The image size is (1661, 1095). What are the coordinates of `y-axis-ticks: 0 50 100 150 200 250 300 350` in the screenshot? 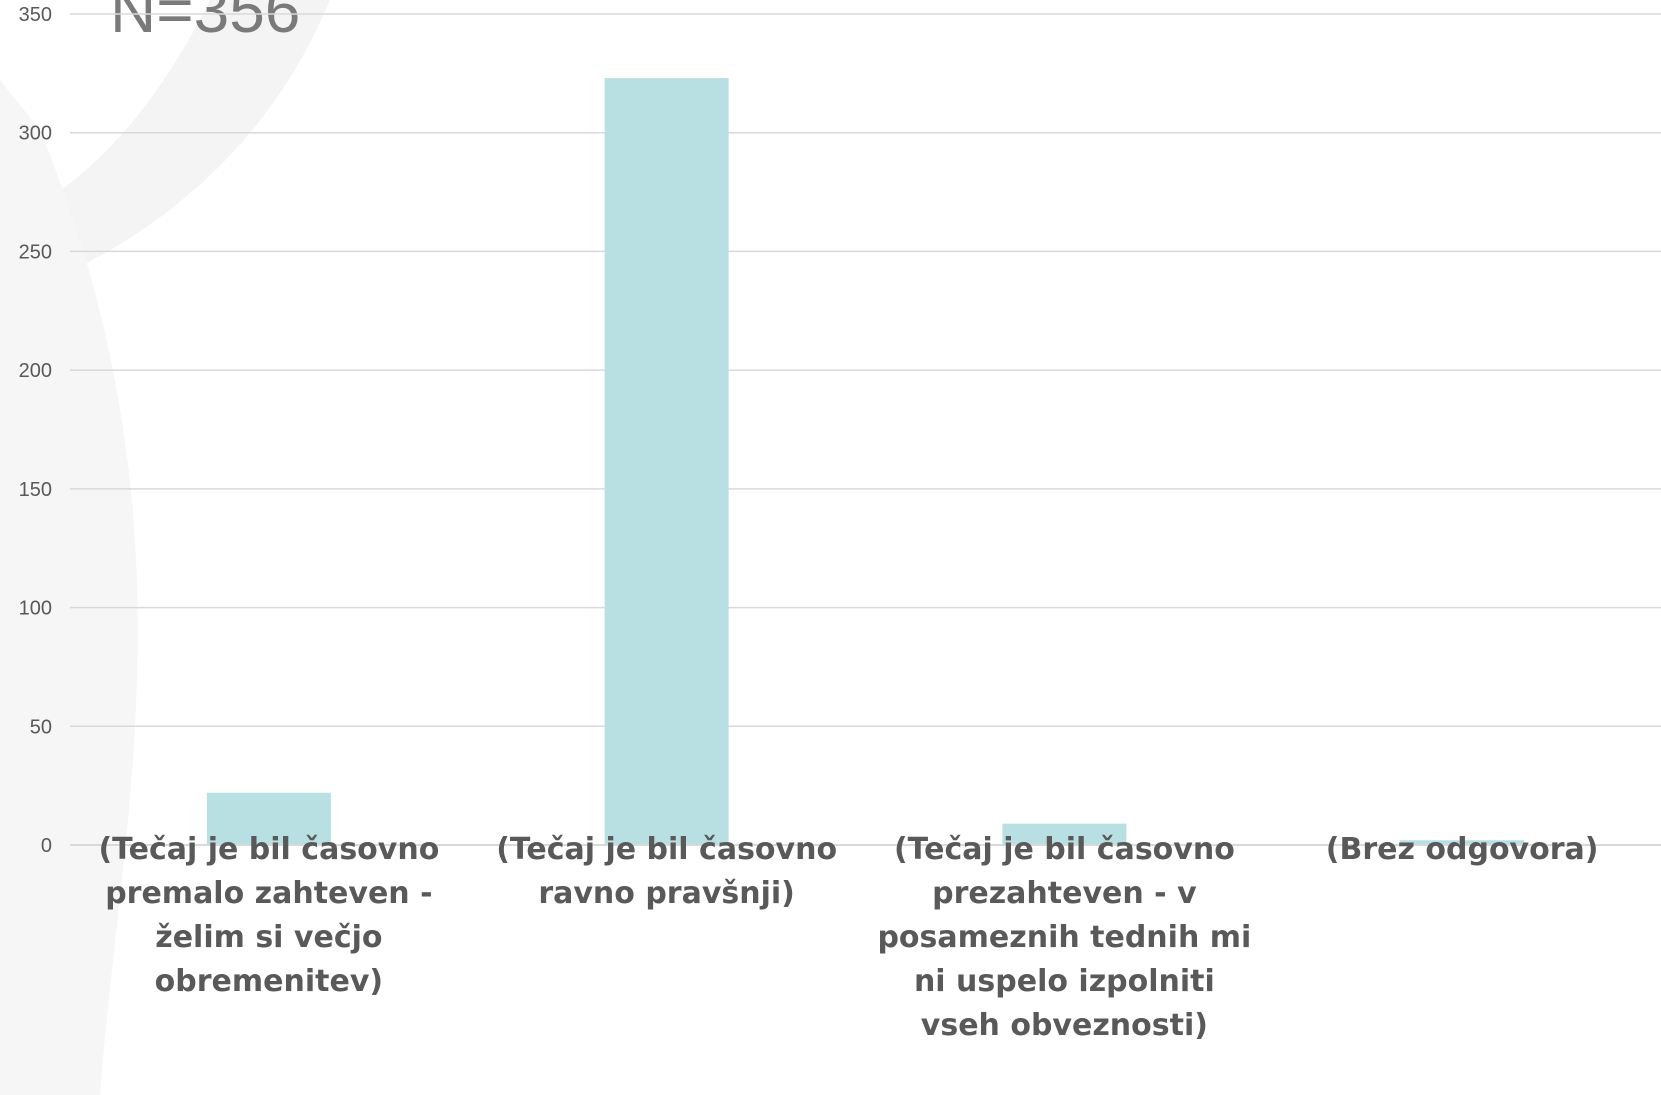 It's located at (35, 430).